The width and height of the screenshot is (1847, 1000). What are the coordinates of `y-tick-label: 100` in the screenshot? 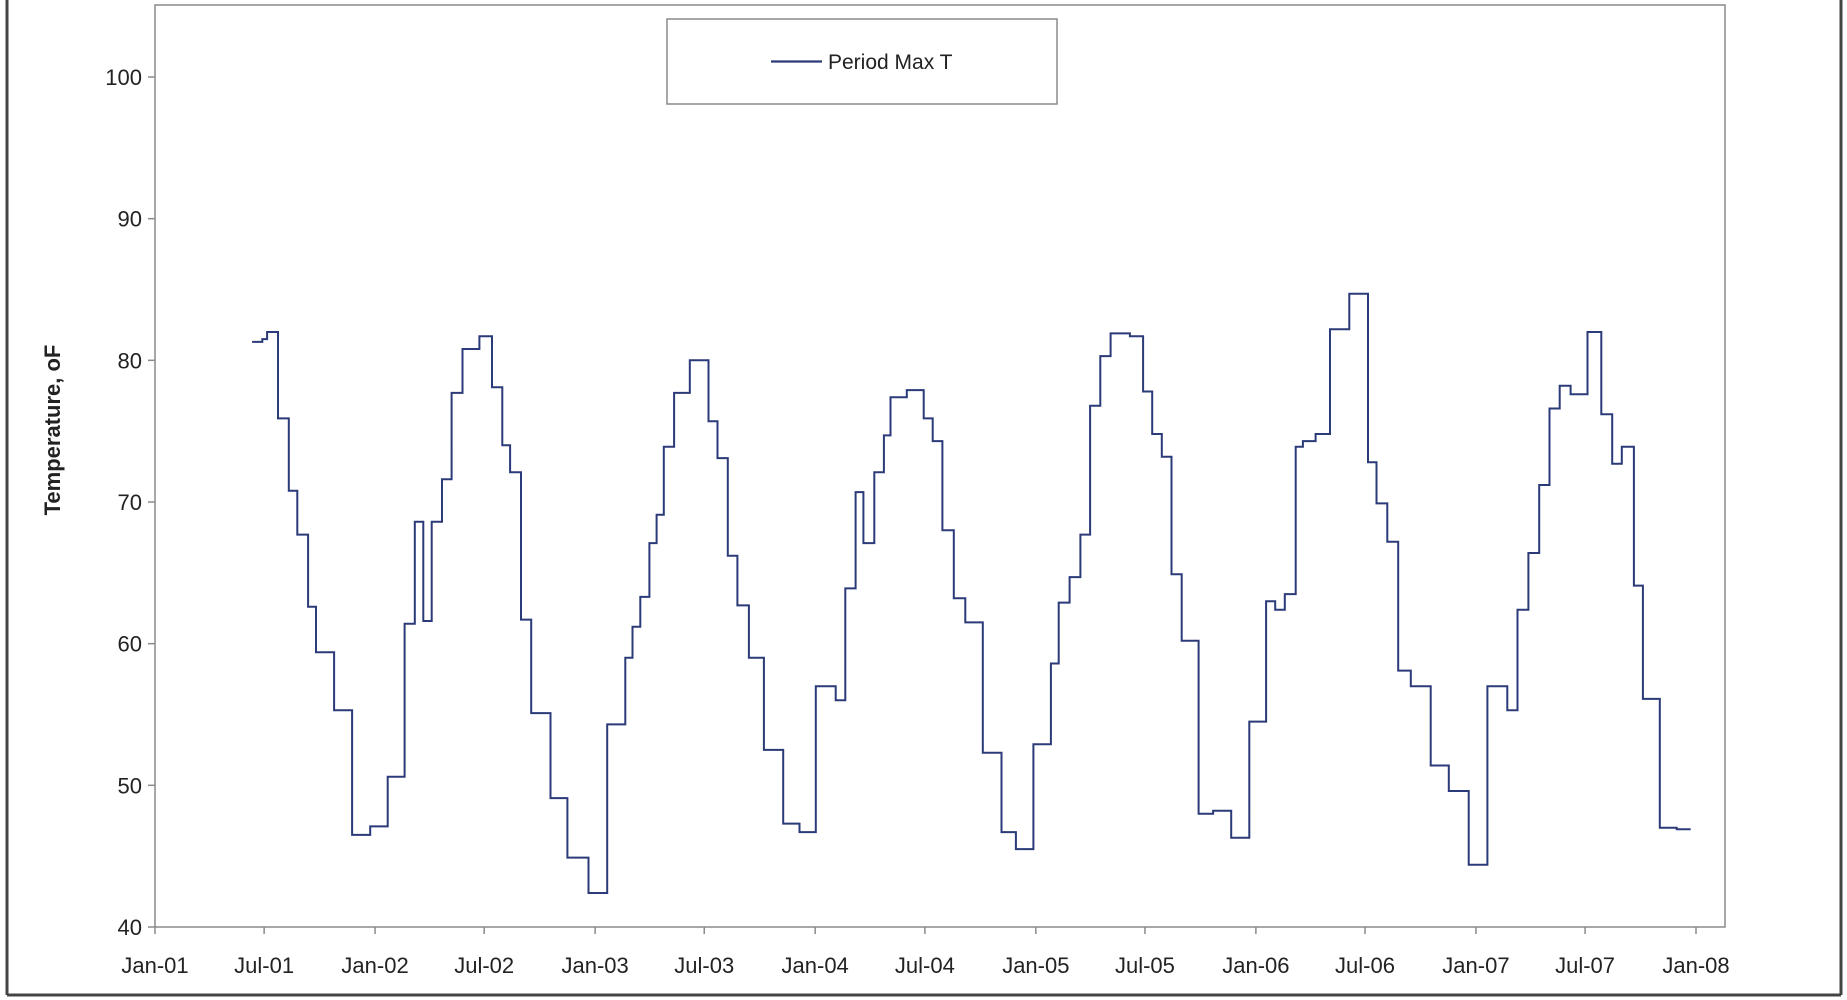 It's located at (123, 77).